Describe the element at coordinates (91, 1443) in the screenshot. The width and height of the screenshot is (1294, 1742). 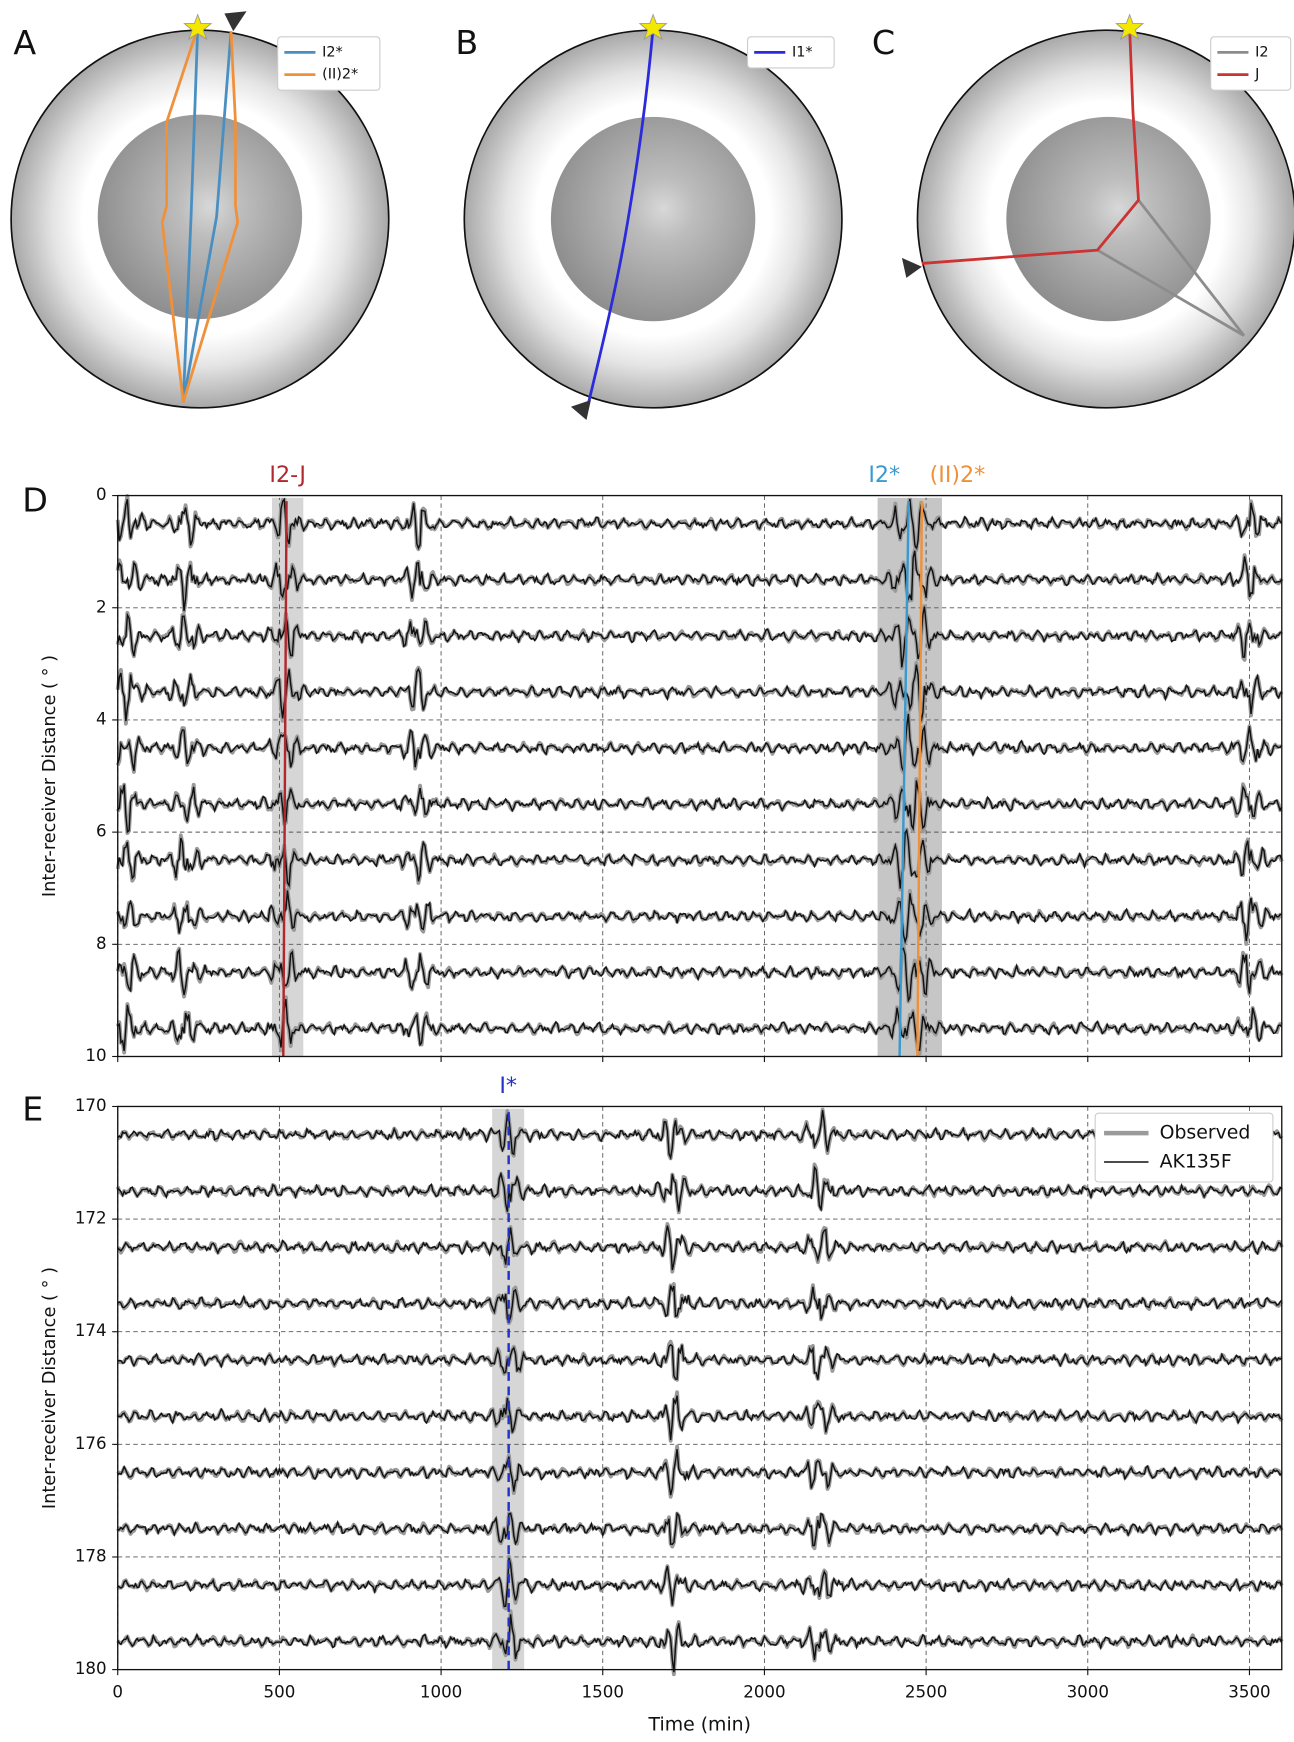
I see `y-tick-label: 176` at that location.